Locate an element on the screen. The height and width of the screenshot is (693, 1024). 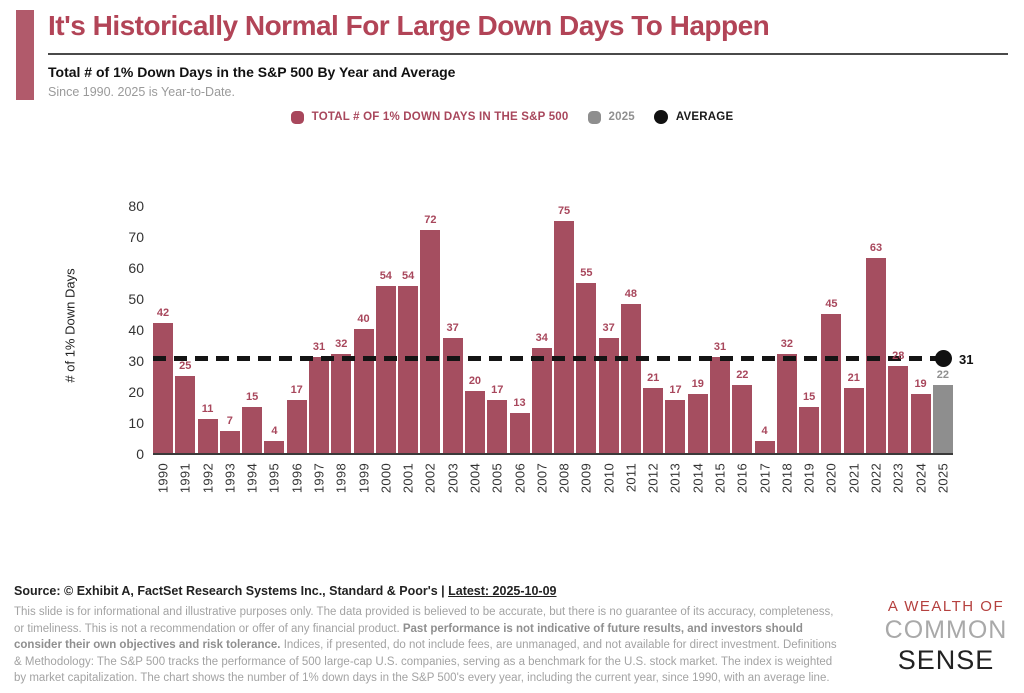
y-axis-tick-label: 50 is located at coordinates (136, 299).